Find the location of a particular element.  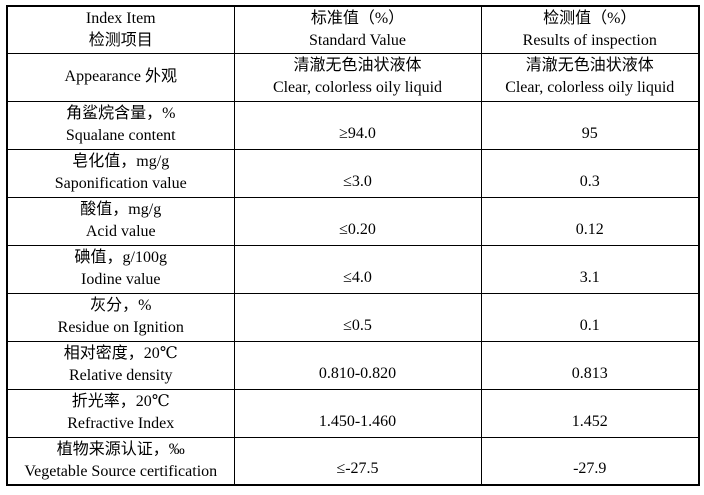

table-row-squalane-content: 角鲨烷含量，% Squalane content ≥94.0 95 is located at coordinates (353, 125).